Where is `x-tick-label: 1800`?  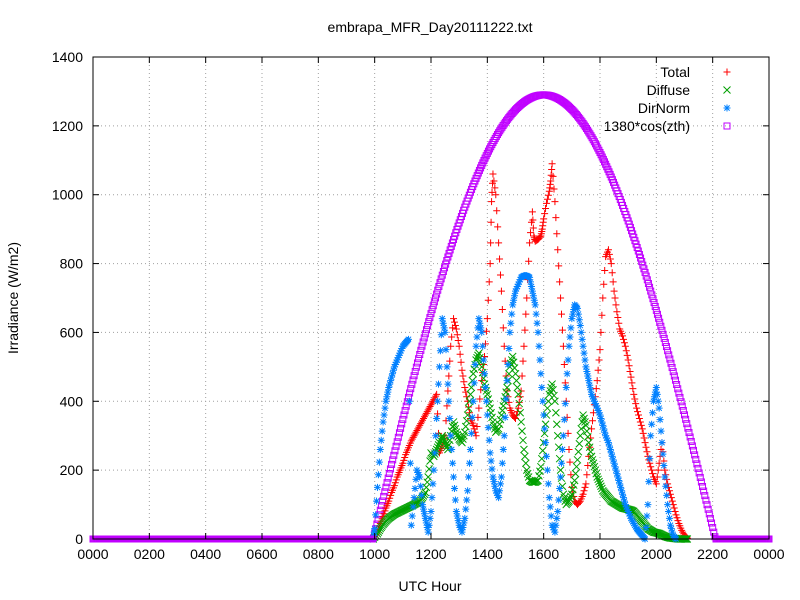
x-tick-label: 1800 is located at coordinates (599, 554).